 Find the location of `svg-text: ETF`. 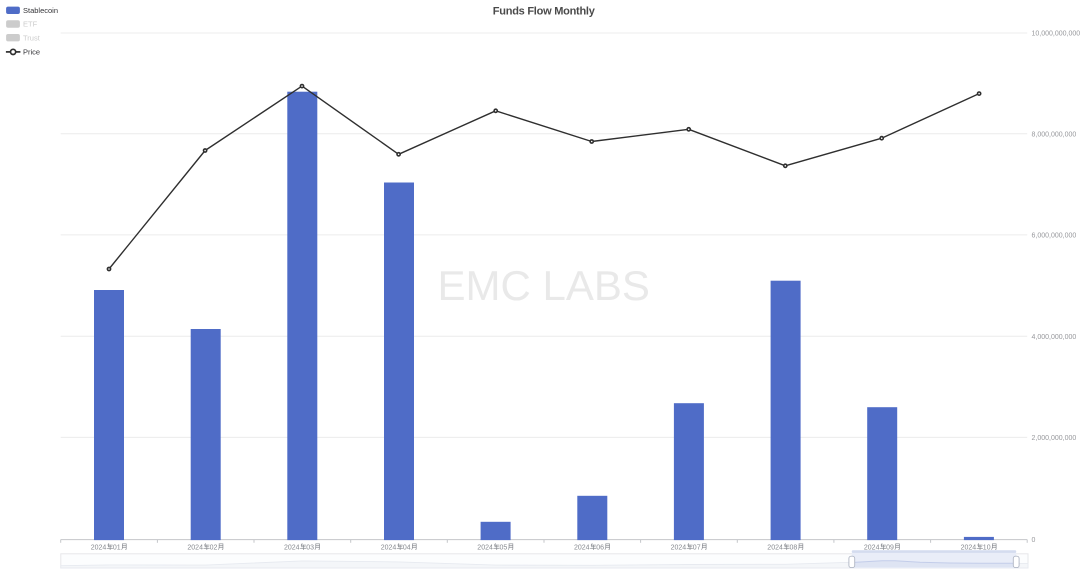

svg-text: ETF is located at coordinates (30, 24).